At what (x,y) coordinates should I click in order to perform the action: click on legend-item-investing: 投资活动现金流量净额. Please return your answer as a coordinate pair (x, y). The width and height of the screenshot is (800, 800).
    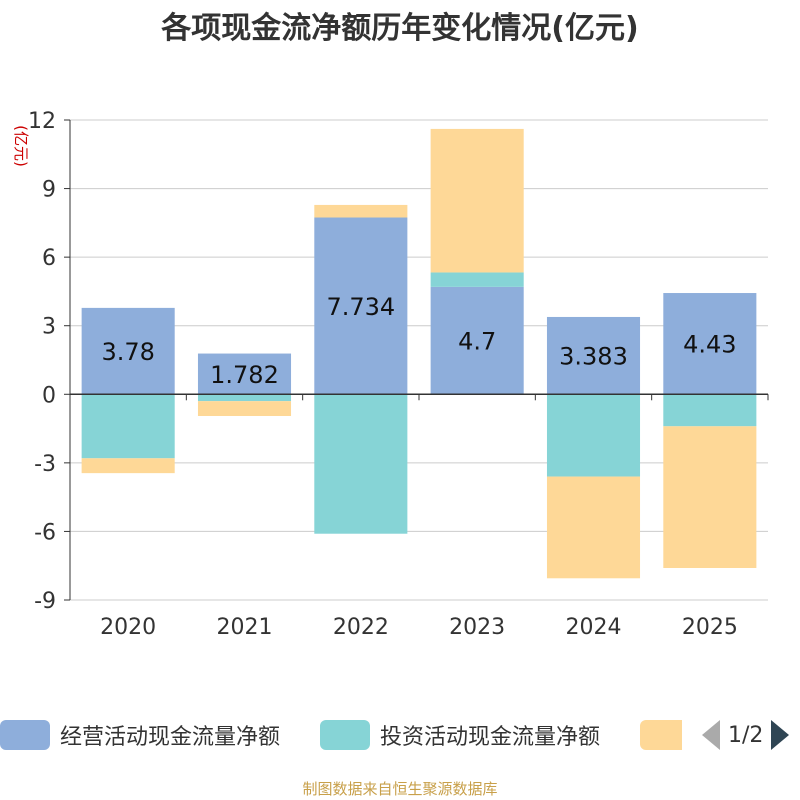
    Looking at the image, I should click on (460, 735).